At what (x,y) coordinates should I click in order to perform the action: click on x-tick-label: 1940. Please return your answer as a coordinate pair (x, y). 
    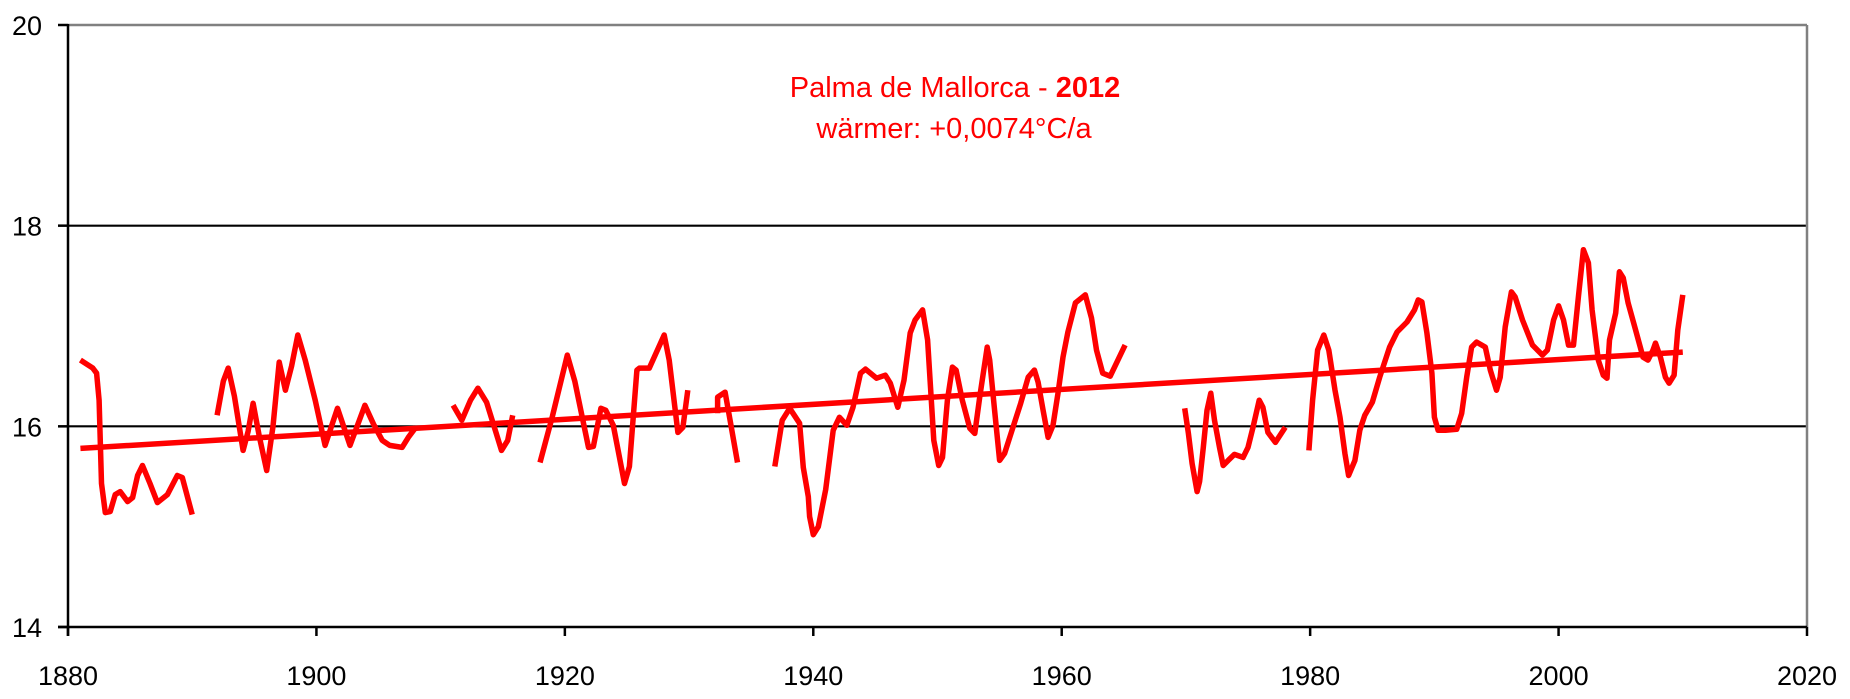
    Looking at the image, I should click on (813, 676).